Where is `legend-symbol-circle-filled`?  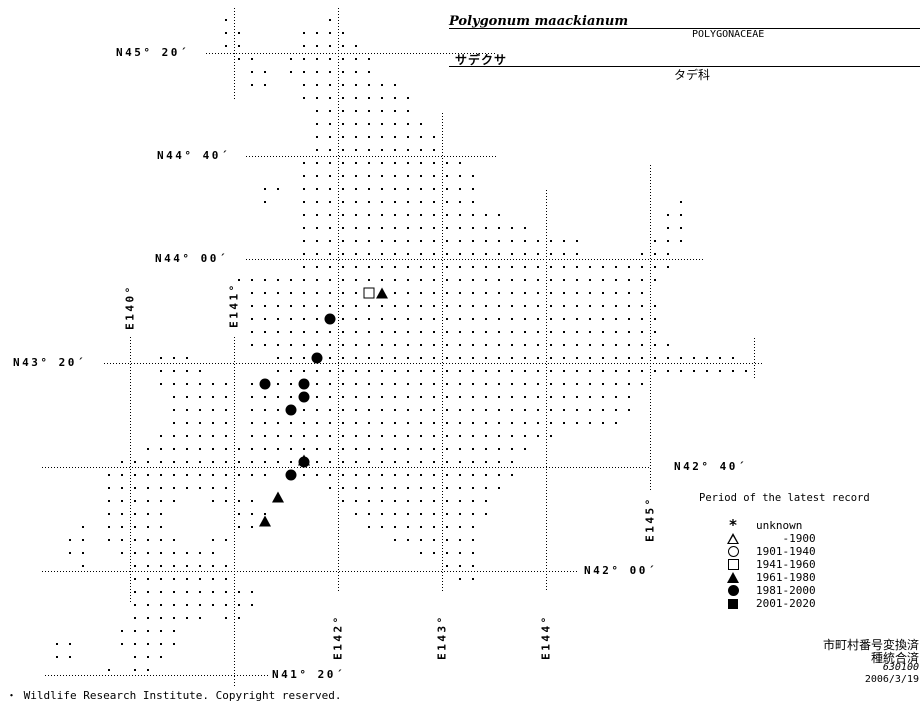 legend-symbol-circle-filled is located at coordinates (733, 590).